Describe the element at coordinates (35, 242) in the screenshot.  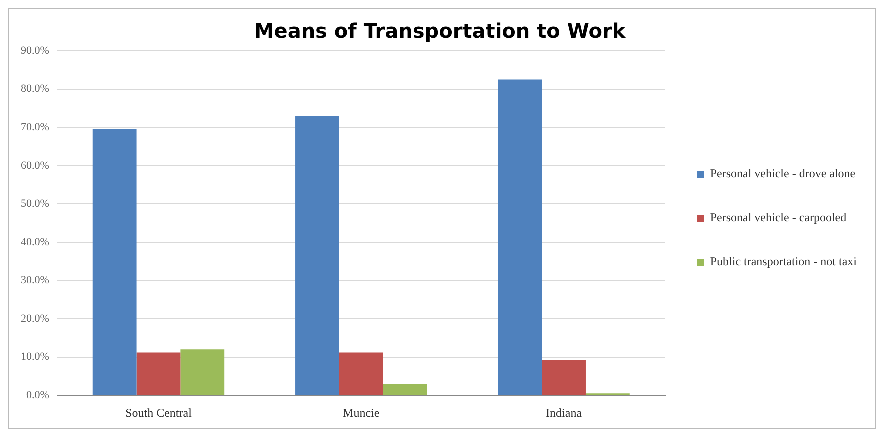
I see `y-tick-label: 40.0%` at that location.